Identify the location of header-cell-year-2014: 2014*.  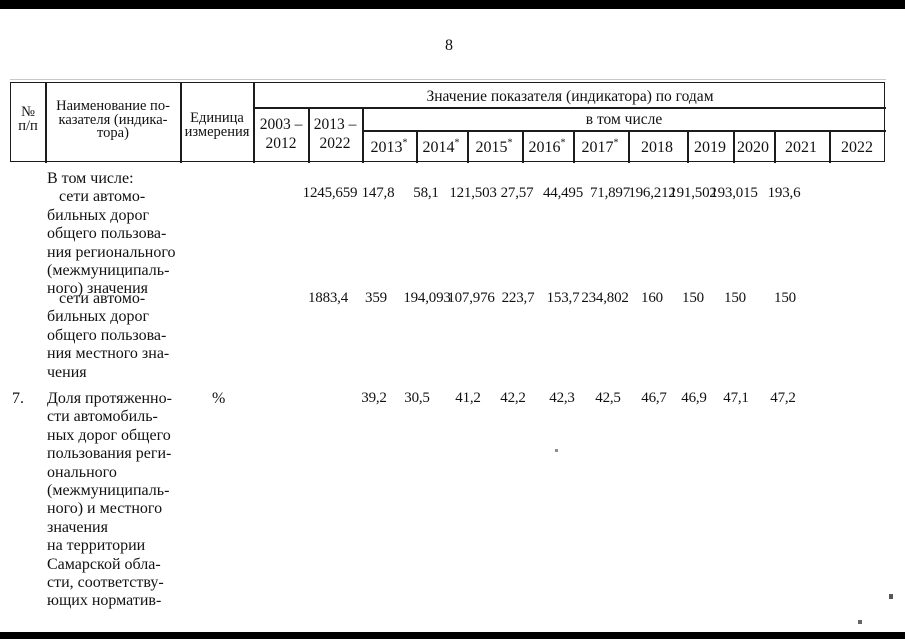
(441, 147).